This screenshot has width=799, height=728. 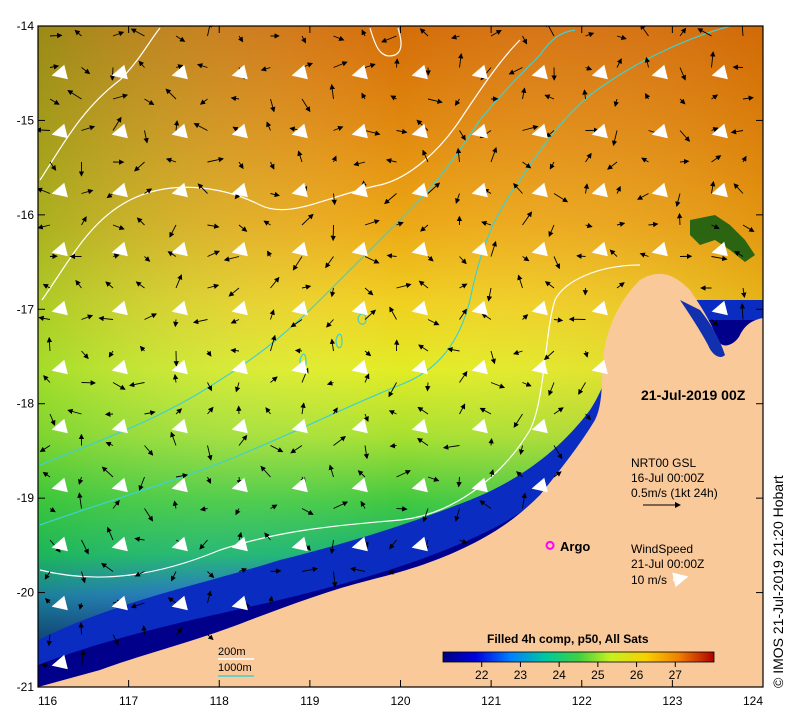 What do you see at coordinates (26, 120) in the screenshot?
I see `lat-tick-label: -15` at bounding box center [26, 120].